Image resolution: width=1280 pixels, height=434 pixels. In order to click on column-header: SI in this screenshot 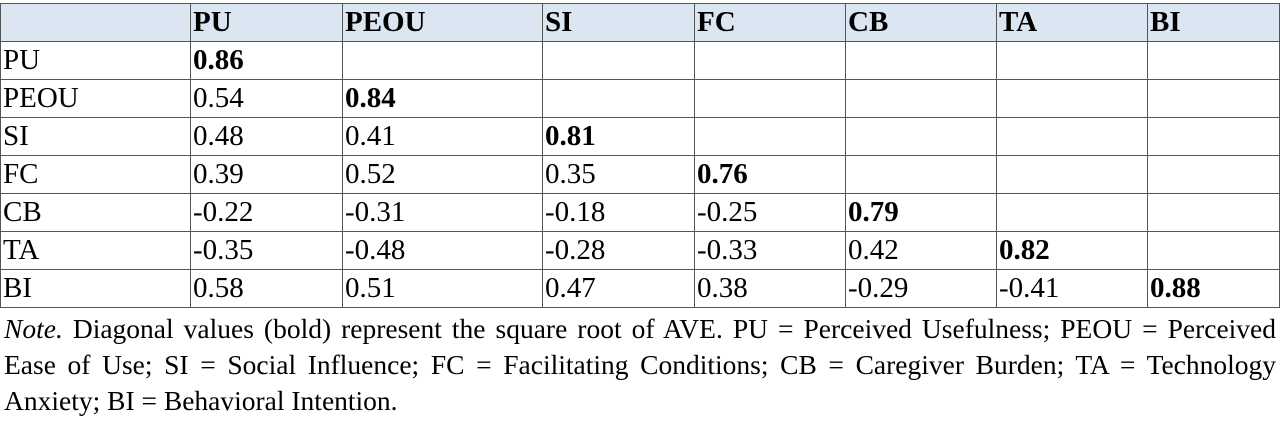, I will do `click(618, 22)`.